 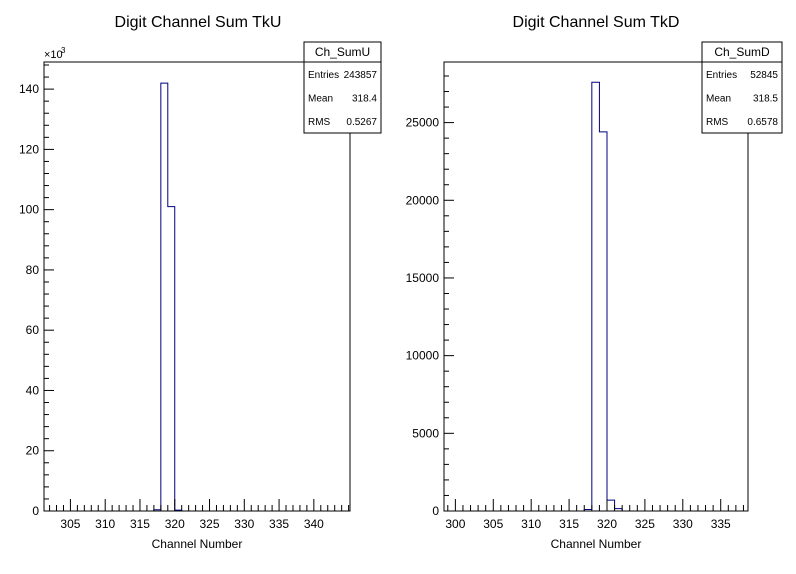 I want to click on stats-value: 318.4, so click(x=364, y=99).